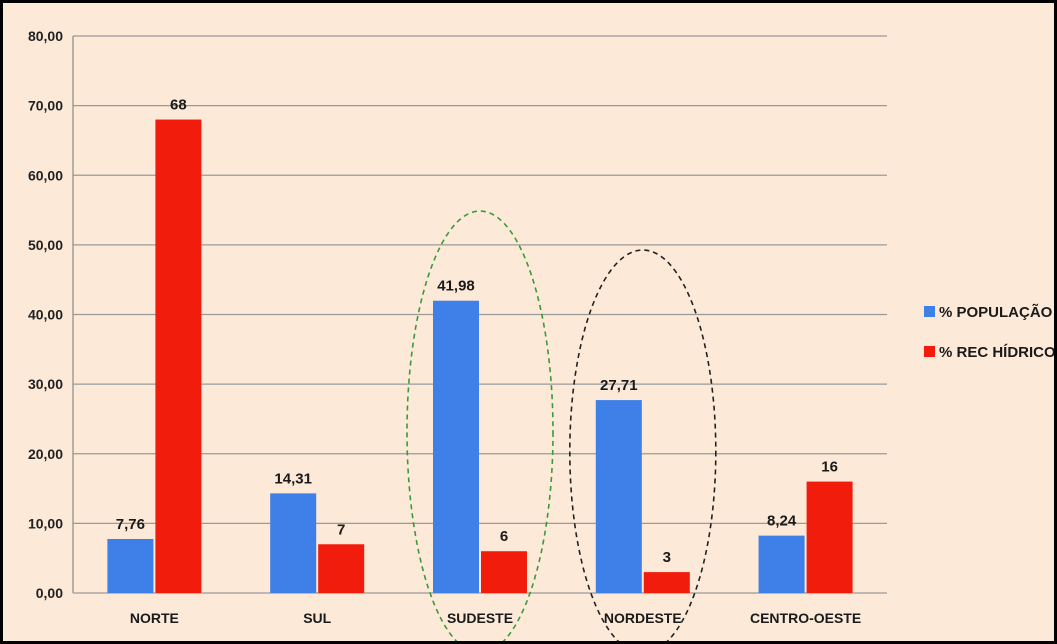  Describe the element at coordinates (782, 521) in the screenshot. I see `data-label: 8,24` at that location.